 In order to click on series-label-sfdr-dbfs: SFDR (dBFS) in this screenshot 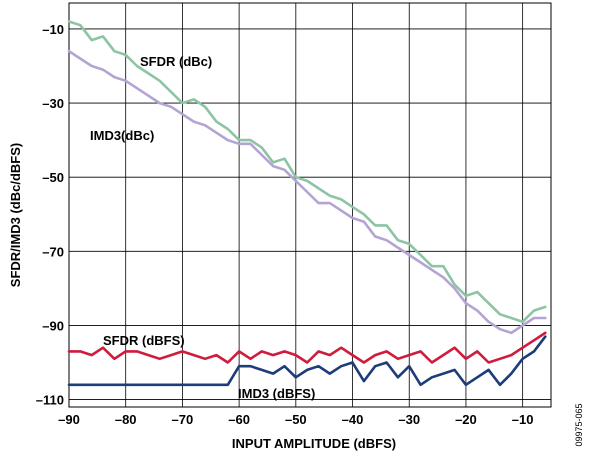, I will do `click(144, 340)`.